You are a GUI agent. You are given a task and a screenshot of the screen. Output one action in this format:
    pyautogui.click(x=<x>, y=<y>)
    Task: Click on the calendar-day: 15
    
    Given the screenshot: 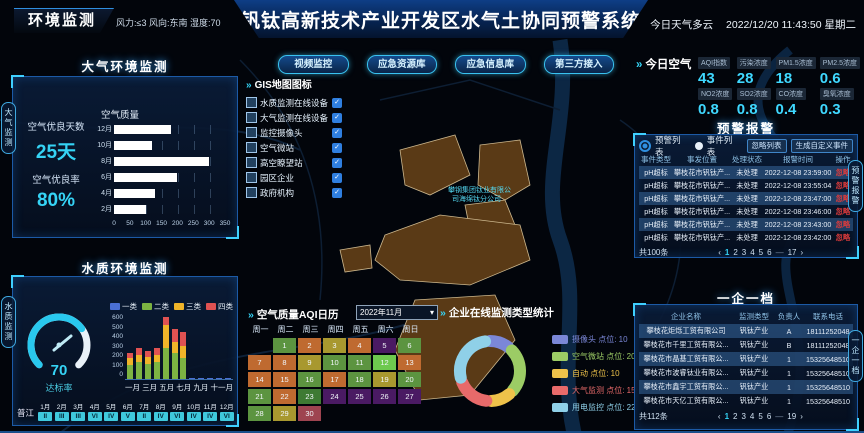 What is the action you would take?
    pyautogui.click(x=284, y=379)
    